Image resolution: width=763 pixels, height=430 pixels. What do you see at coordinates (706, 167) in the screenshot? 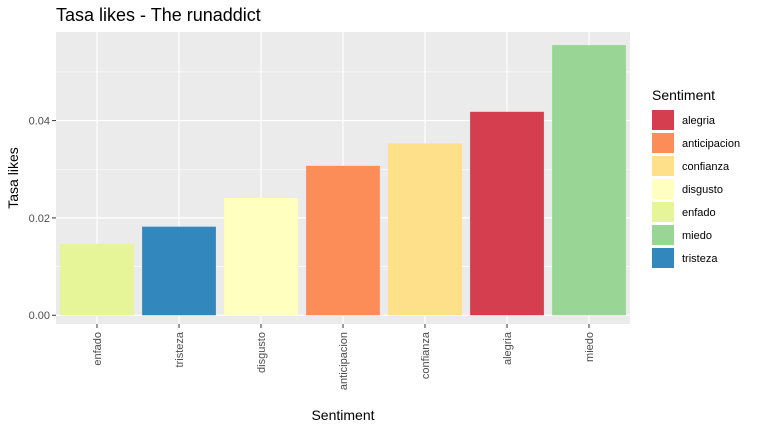
I see `legend-label-confianza: confianza` at bounding box center [706, 167].